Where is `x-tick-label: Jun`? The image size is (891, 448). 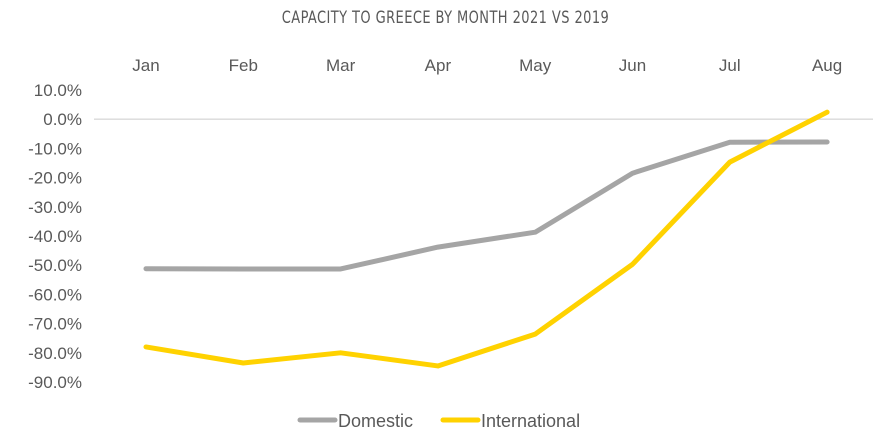 x-tick-label: Jun is located at coordinates (632, 65).